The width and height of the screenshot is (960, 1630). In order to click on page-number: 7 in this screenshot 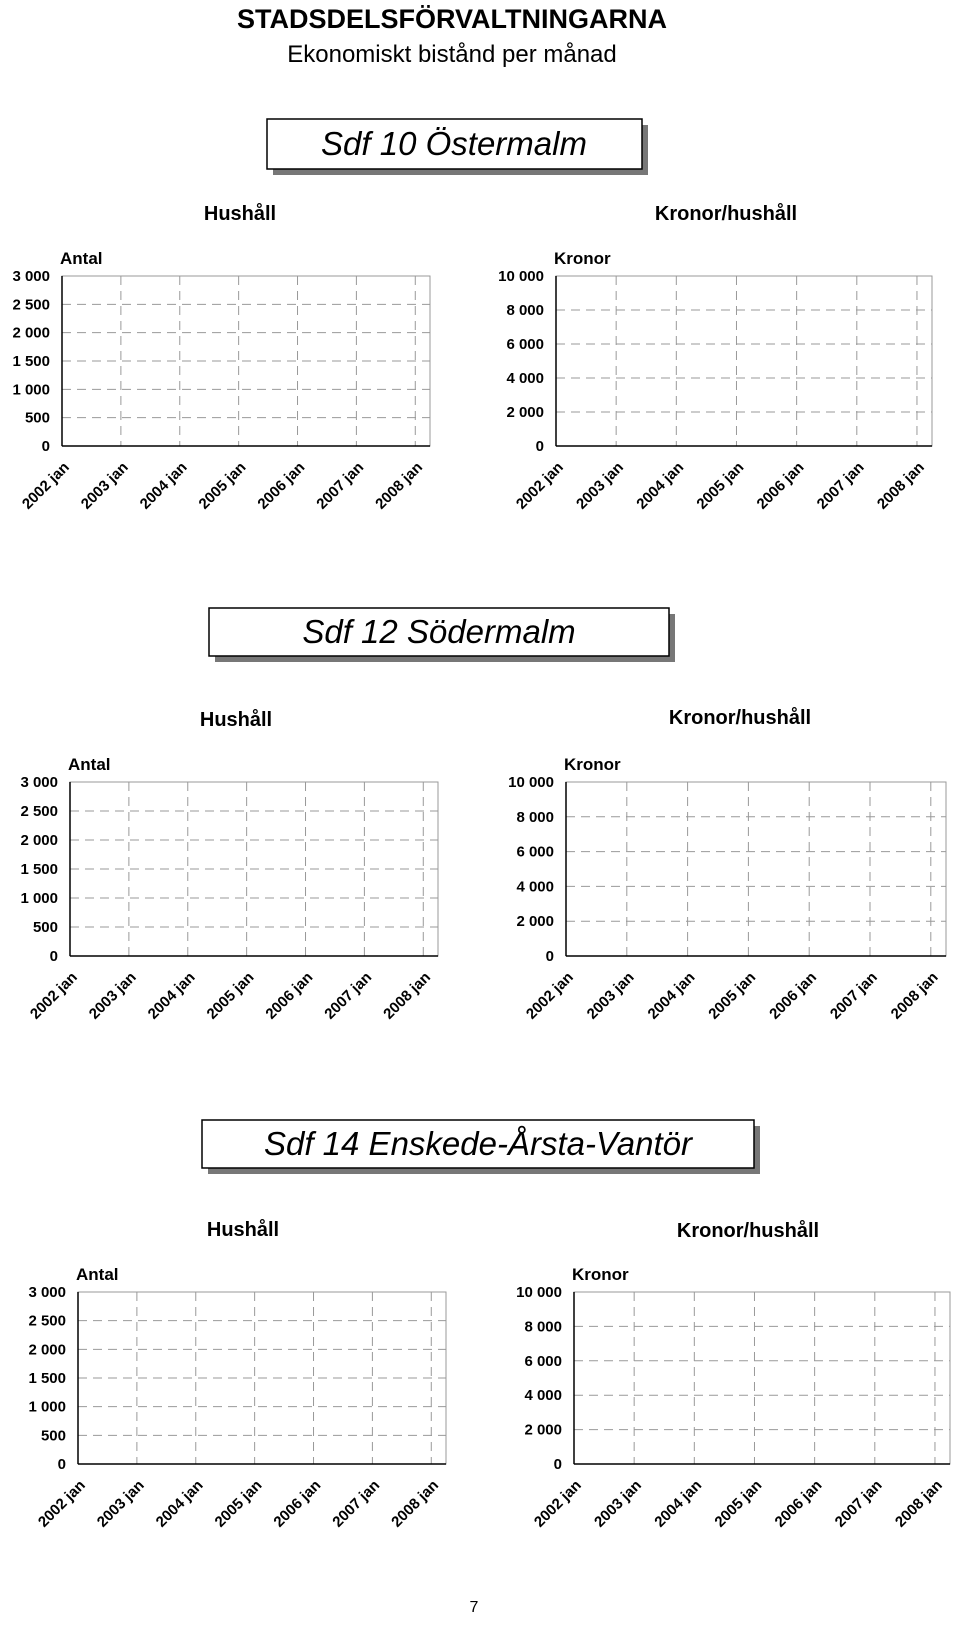, I will do `click(474, 1607)`.